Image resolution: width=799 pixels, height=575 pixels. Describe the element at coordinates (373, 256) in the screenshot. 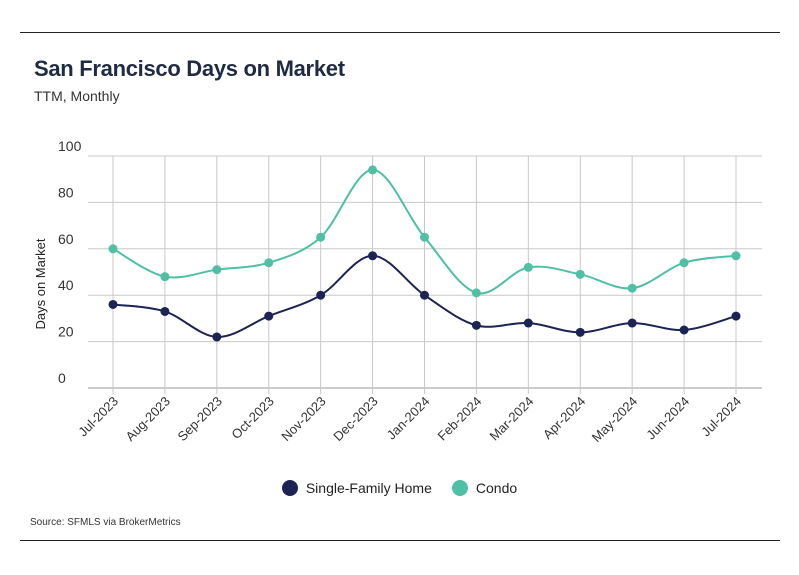

I see `point-single-family-home-Dec-2023` at that location.